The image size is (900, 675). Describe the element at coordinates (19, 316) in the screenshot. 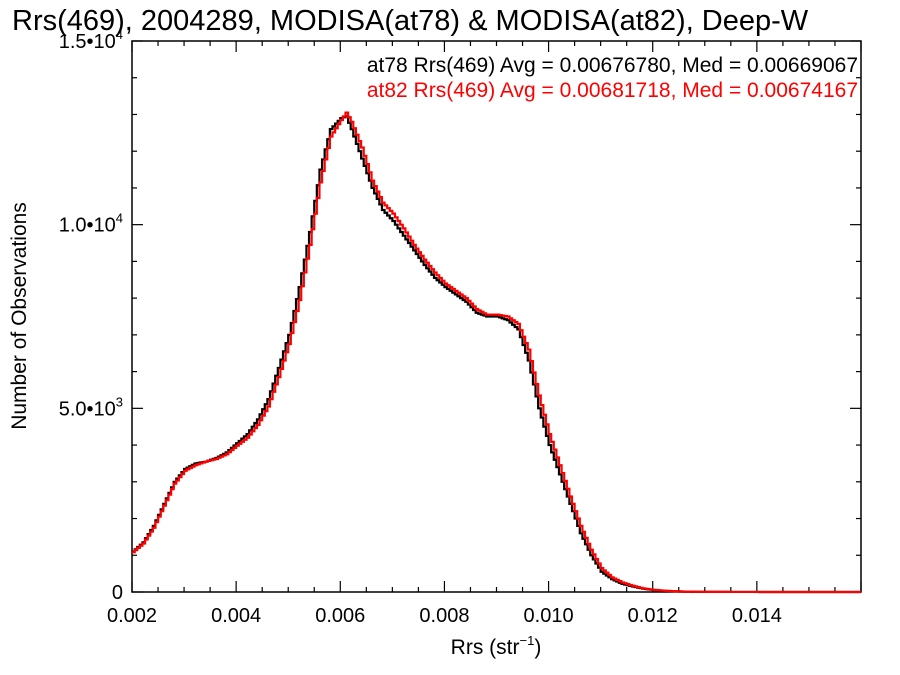

I see `y-axis-label: Number of Observations` at that location.